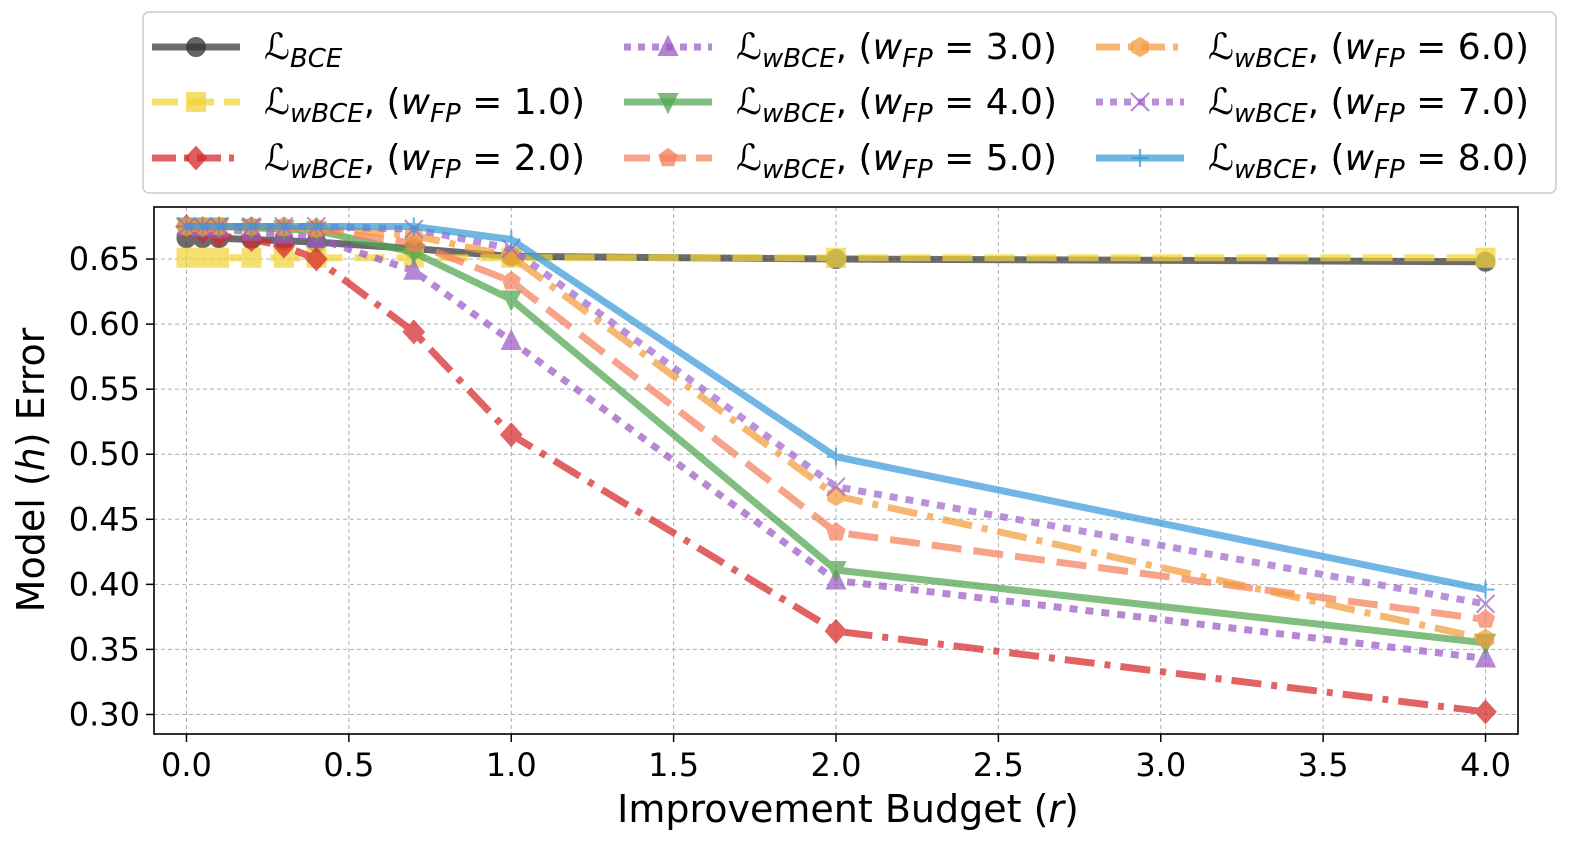  I want to click on legend-item-7: ℒwBCE, (wFP = 7.0), so click(1312, 105).